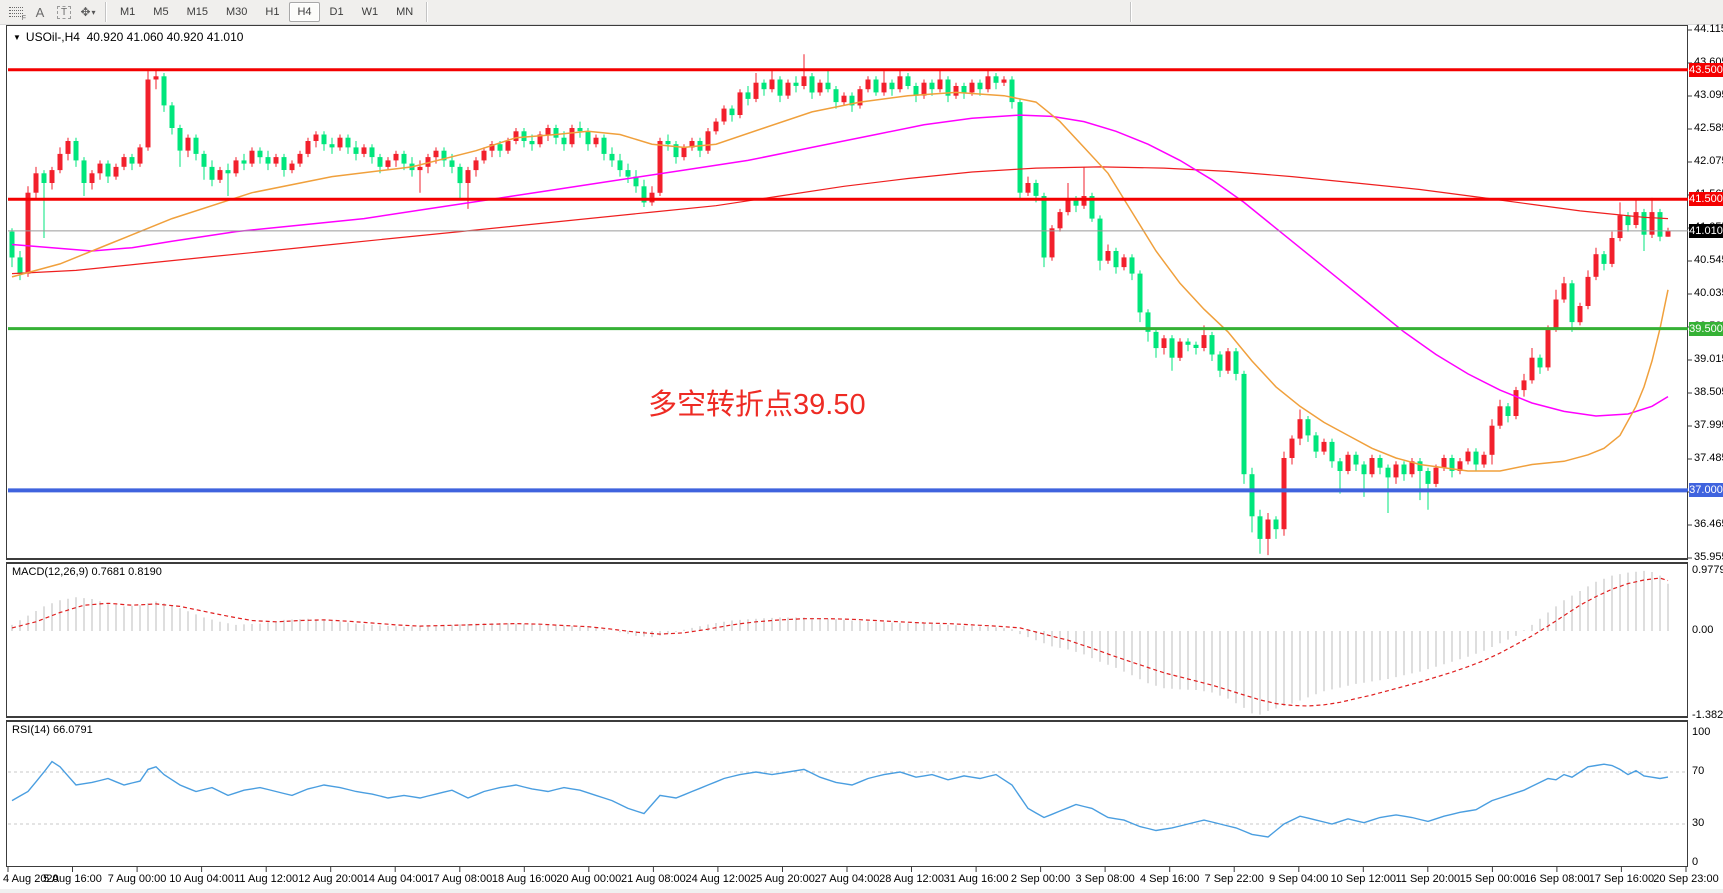 Image resolution: width=1723 pixels, height=893 pixels. What do you see at coordinates (1706, 69) in the screenshot?
I see `level-price-label: 43.500` at bounding box center [1706, 69].